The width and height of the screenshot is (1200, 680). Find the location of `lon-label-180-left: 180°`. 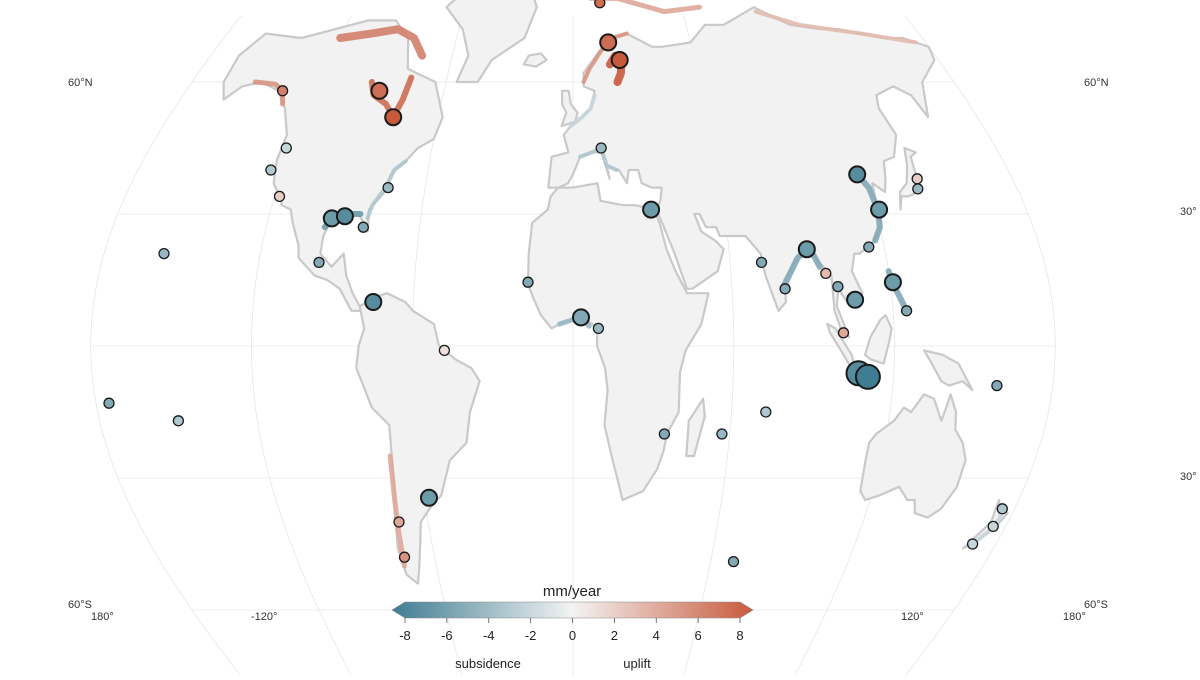

lon-label-180-left: 180° is located at coordinates (102, 617).